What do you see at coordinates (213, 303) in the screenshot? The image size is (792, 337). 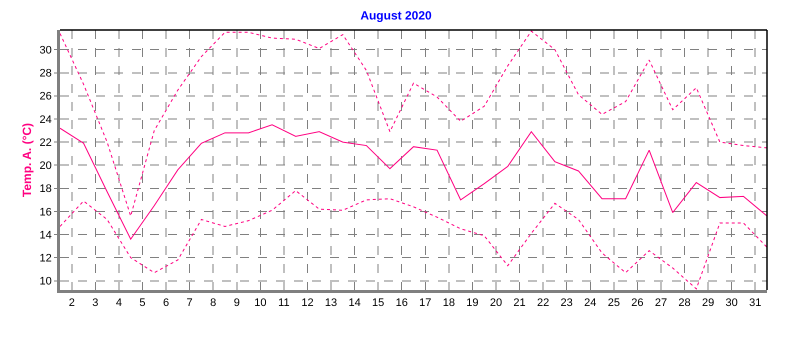 I see `x-tick-label: 8` at bounding box center [213, 303].